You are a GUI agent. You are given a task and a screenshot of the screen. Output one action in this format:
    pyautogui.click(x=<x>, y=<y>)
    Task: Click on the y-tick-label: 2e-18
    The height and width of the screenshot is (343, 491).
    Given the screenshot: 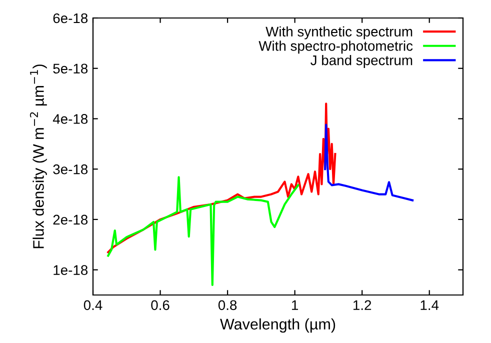 What is the action you would take?
    pyautogui.click(x=70, y=219)
    